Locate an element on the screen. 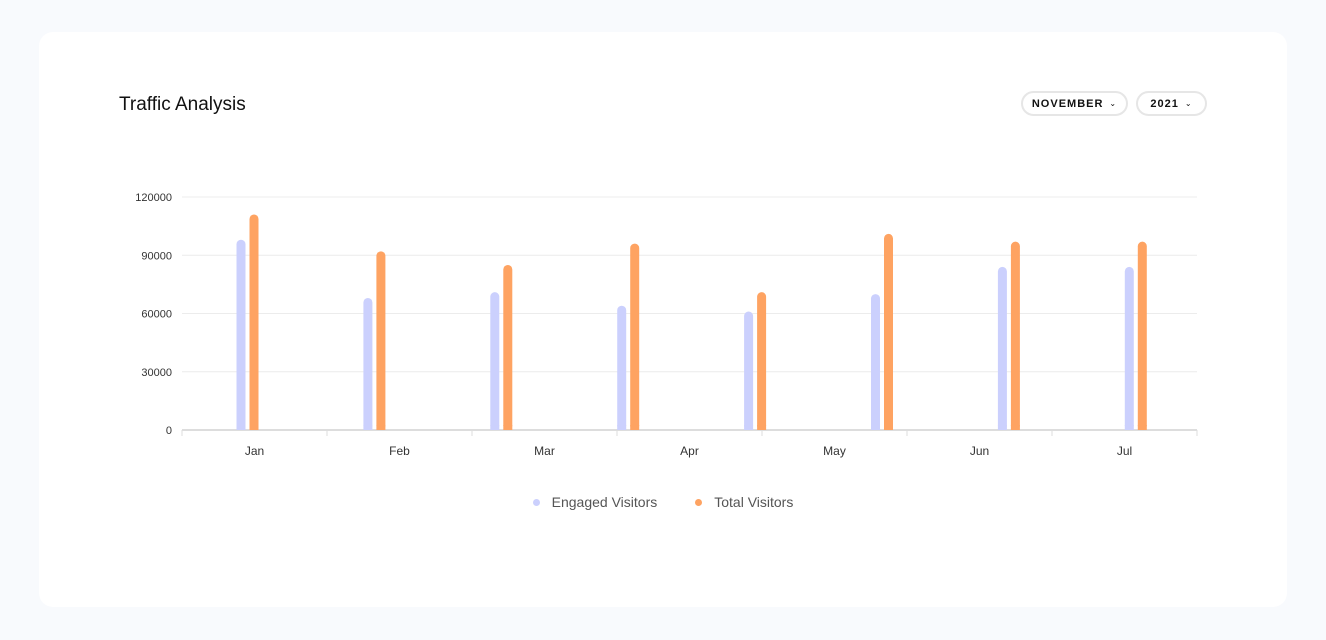 The image size is (1326, 640). y-tick-label: 30000 is located at coordinates (156, 373).